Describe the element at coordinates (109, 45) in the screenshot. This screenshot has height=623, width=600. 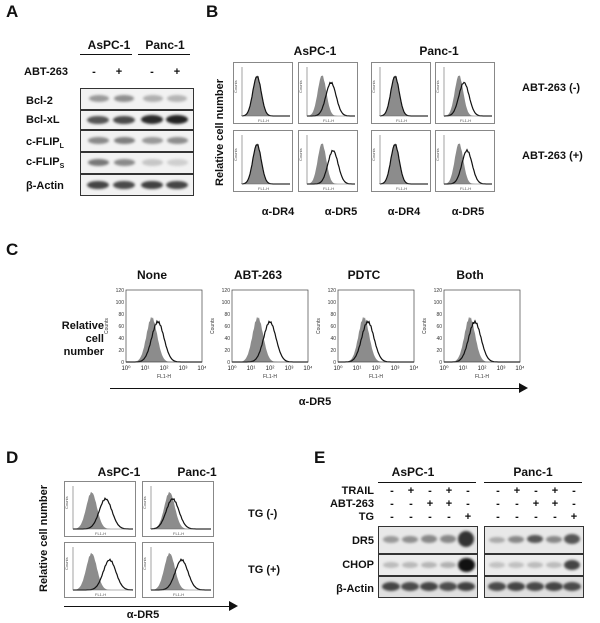
I see `cell-line-aspc1-a: AsPC-1` at that location.